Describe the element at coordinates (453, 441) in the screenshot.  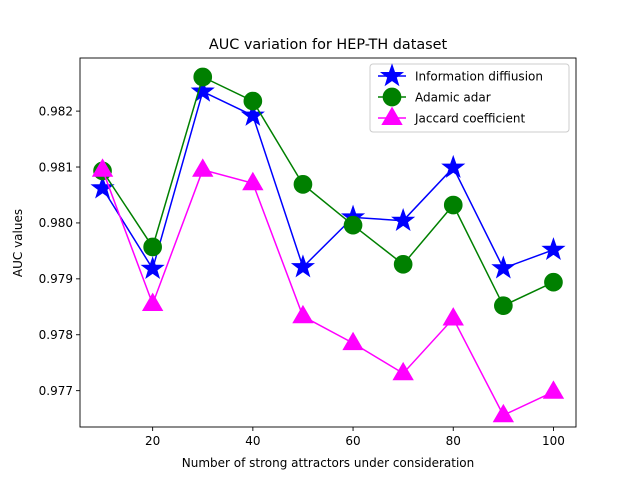
I see `x-tick-label: 80` at that location.